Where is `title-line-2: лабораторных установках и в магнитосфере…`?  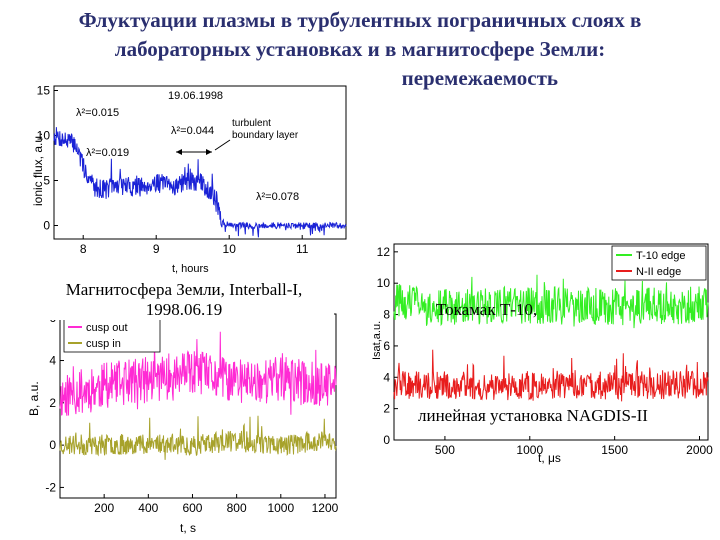 title-line-2: лабораторных установках и в магнитосфере… is located at coordinates (360, 49).